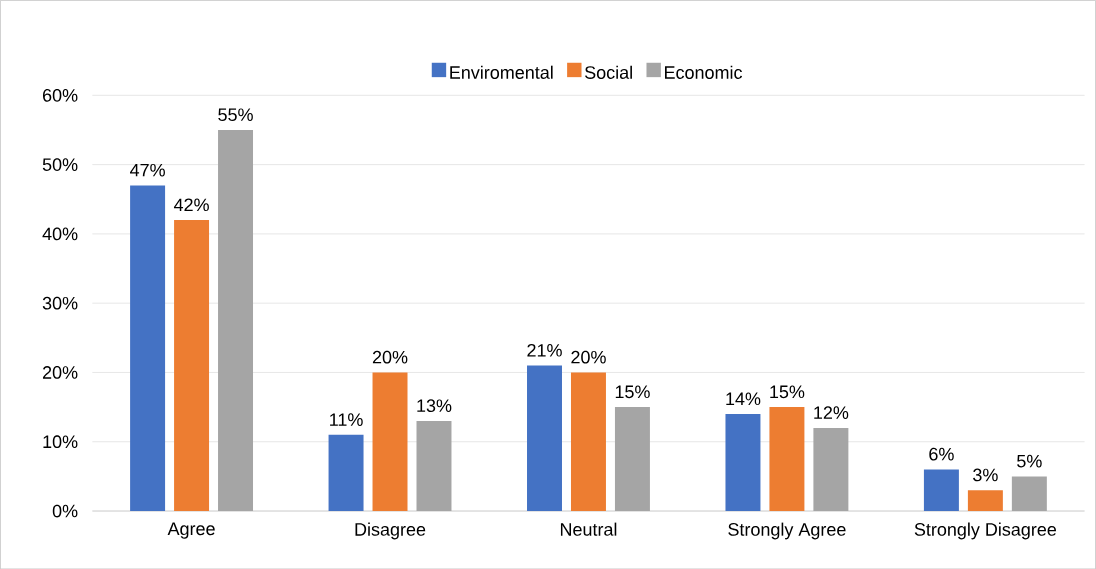 The height and width of the screenshot is (569, 1096). Describe the element at coordinates (191, 204) in the screenshot. I see `data-label: 42%` at that location.